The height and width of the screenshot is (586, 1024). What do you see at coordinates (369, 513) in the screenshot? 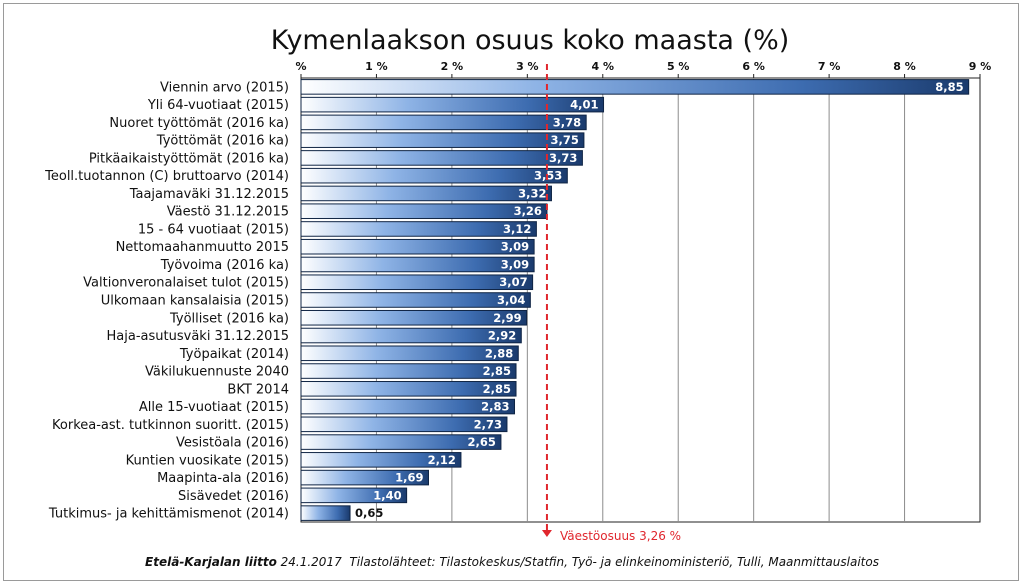
I see `value-label: 0,65` at bounding box center [369, 513].